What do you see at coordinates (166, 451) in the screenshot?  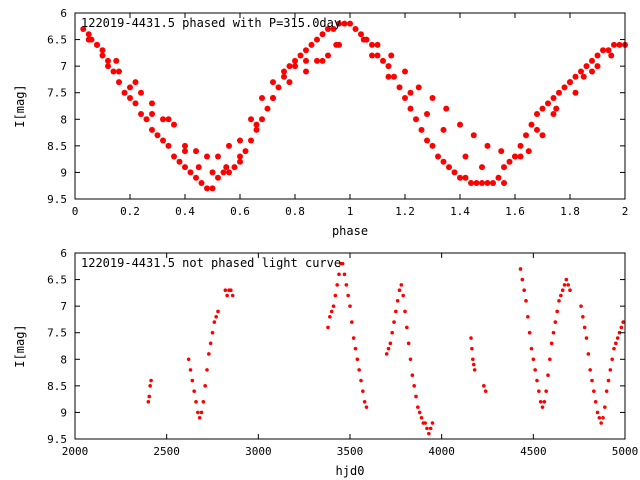 I see `unphased-x-tick-label: 2500` at bounding box center [166, 451].